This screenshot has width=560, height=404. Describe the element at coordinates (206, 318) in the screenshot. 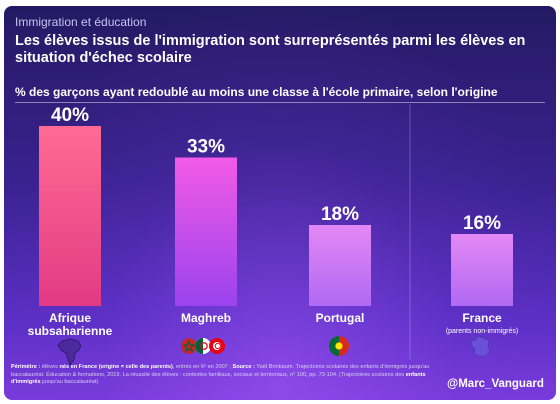

I see `category-label-1: Maghreb` at that location.